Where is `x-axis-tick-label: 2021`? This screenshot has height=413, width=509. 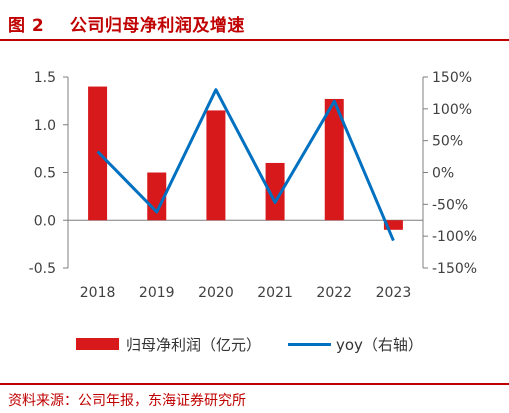 x-axis-tick-label: 2021 is located at coordinates (275, 293).